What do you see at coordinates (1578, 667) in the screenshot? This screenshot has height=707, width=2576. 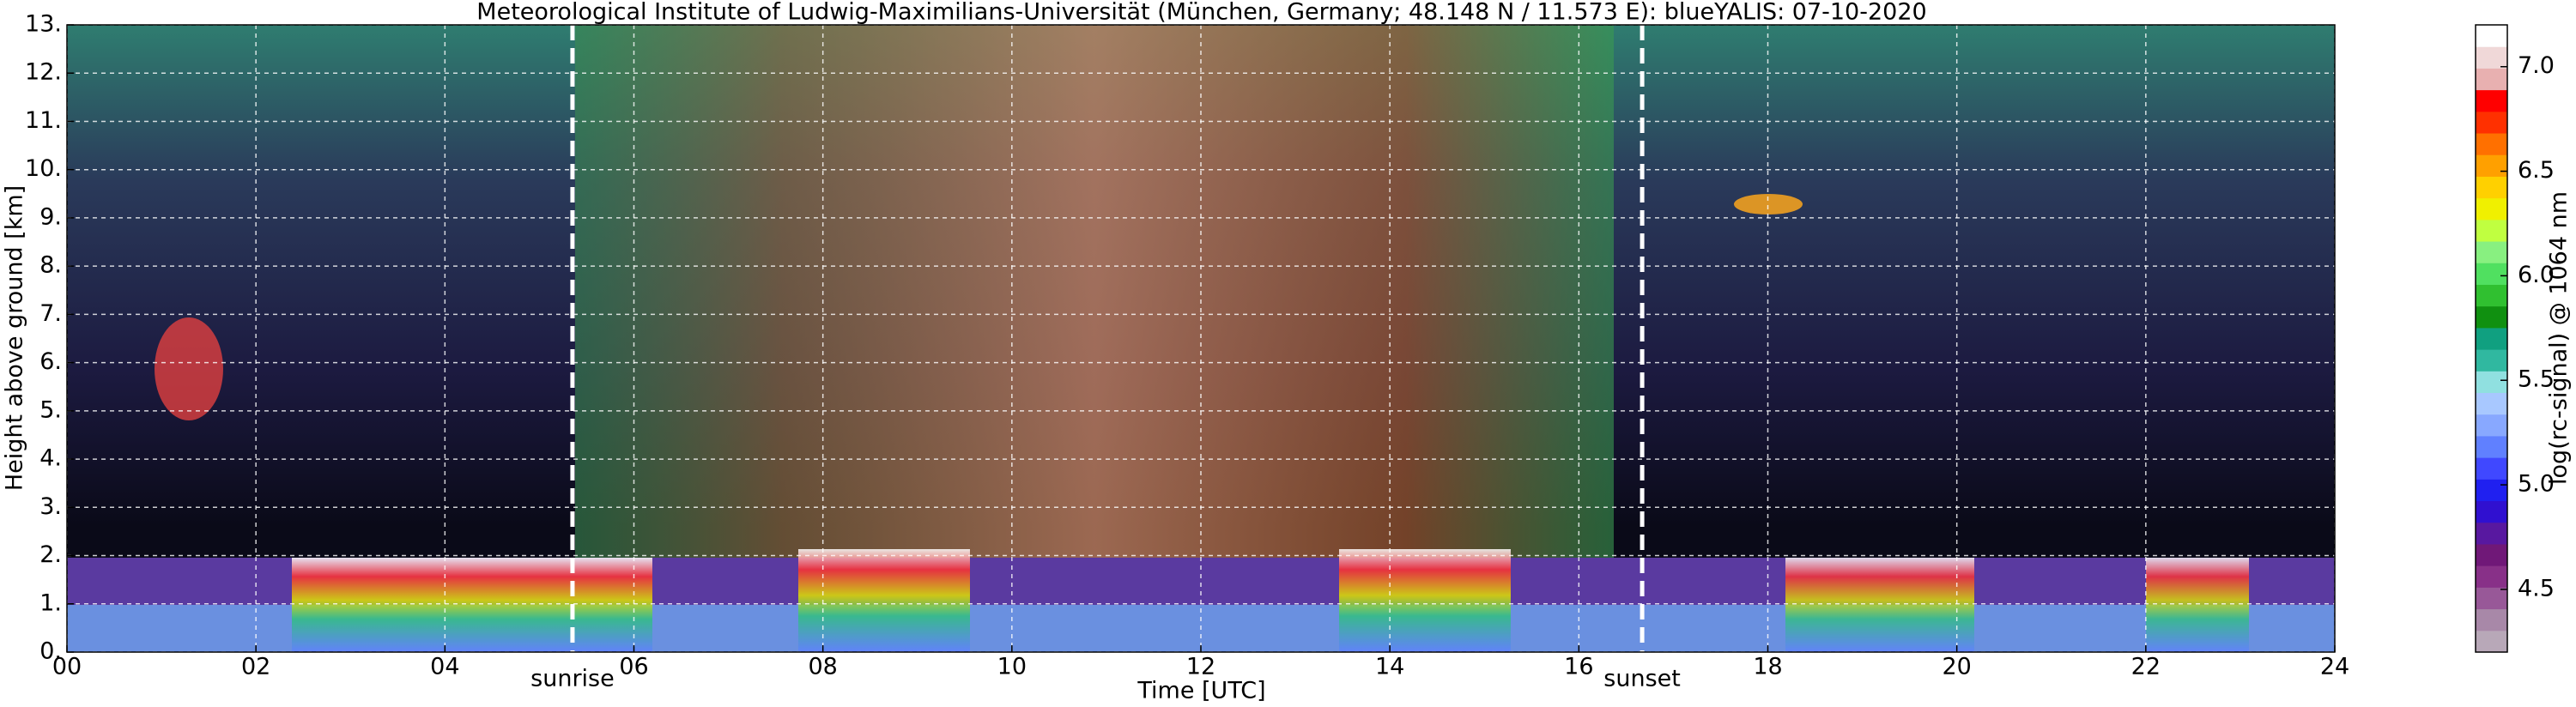 I see `x-tick-label: 16` at bounding box center [1578, 667].